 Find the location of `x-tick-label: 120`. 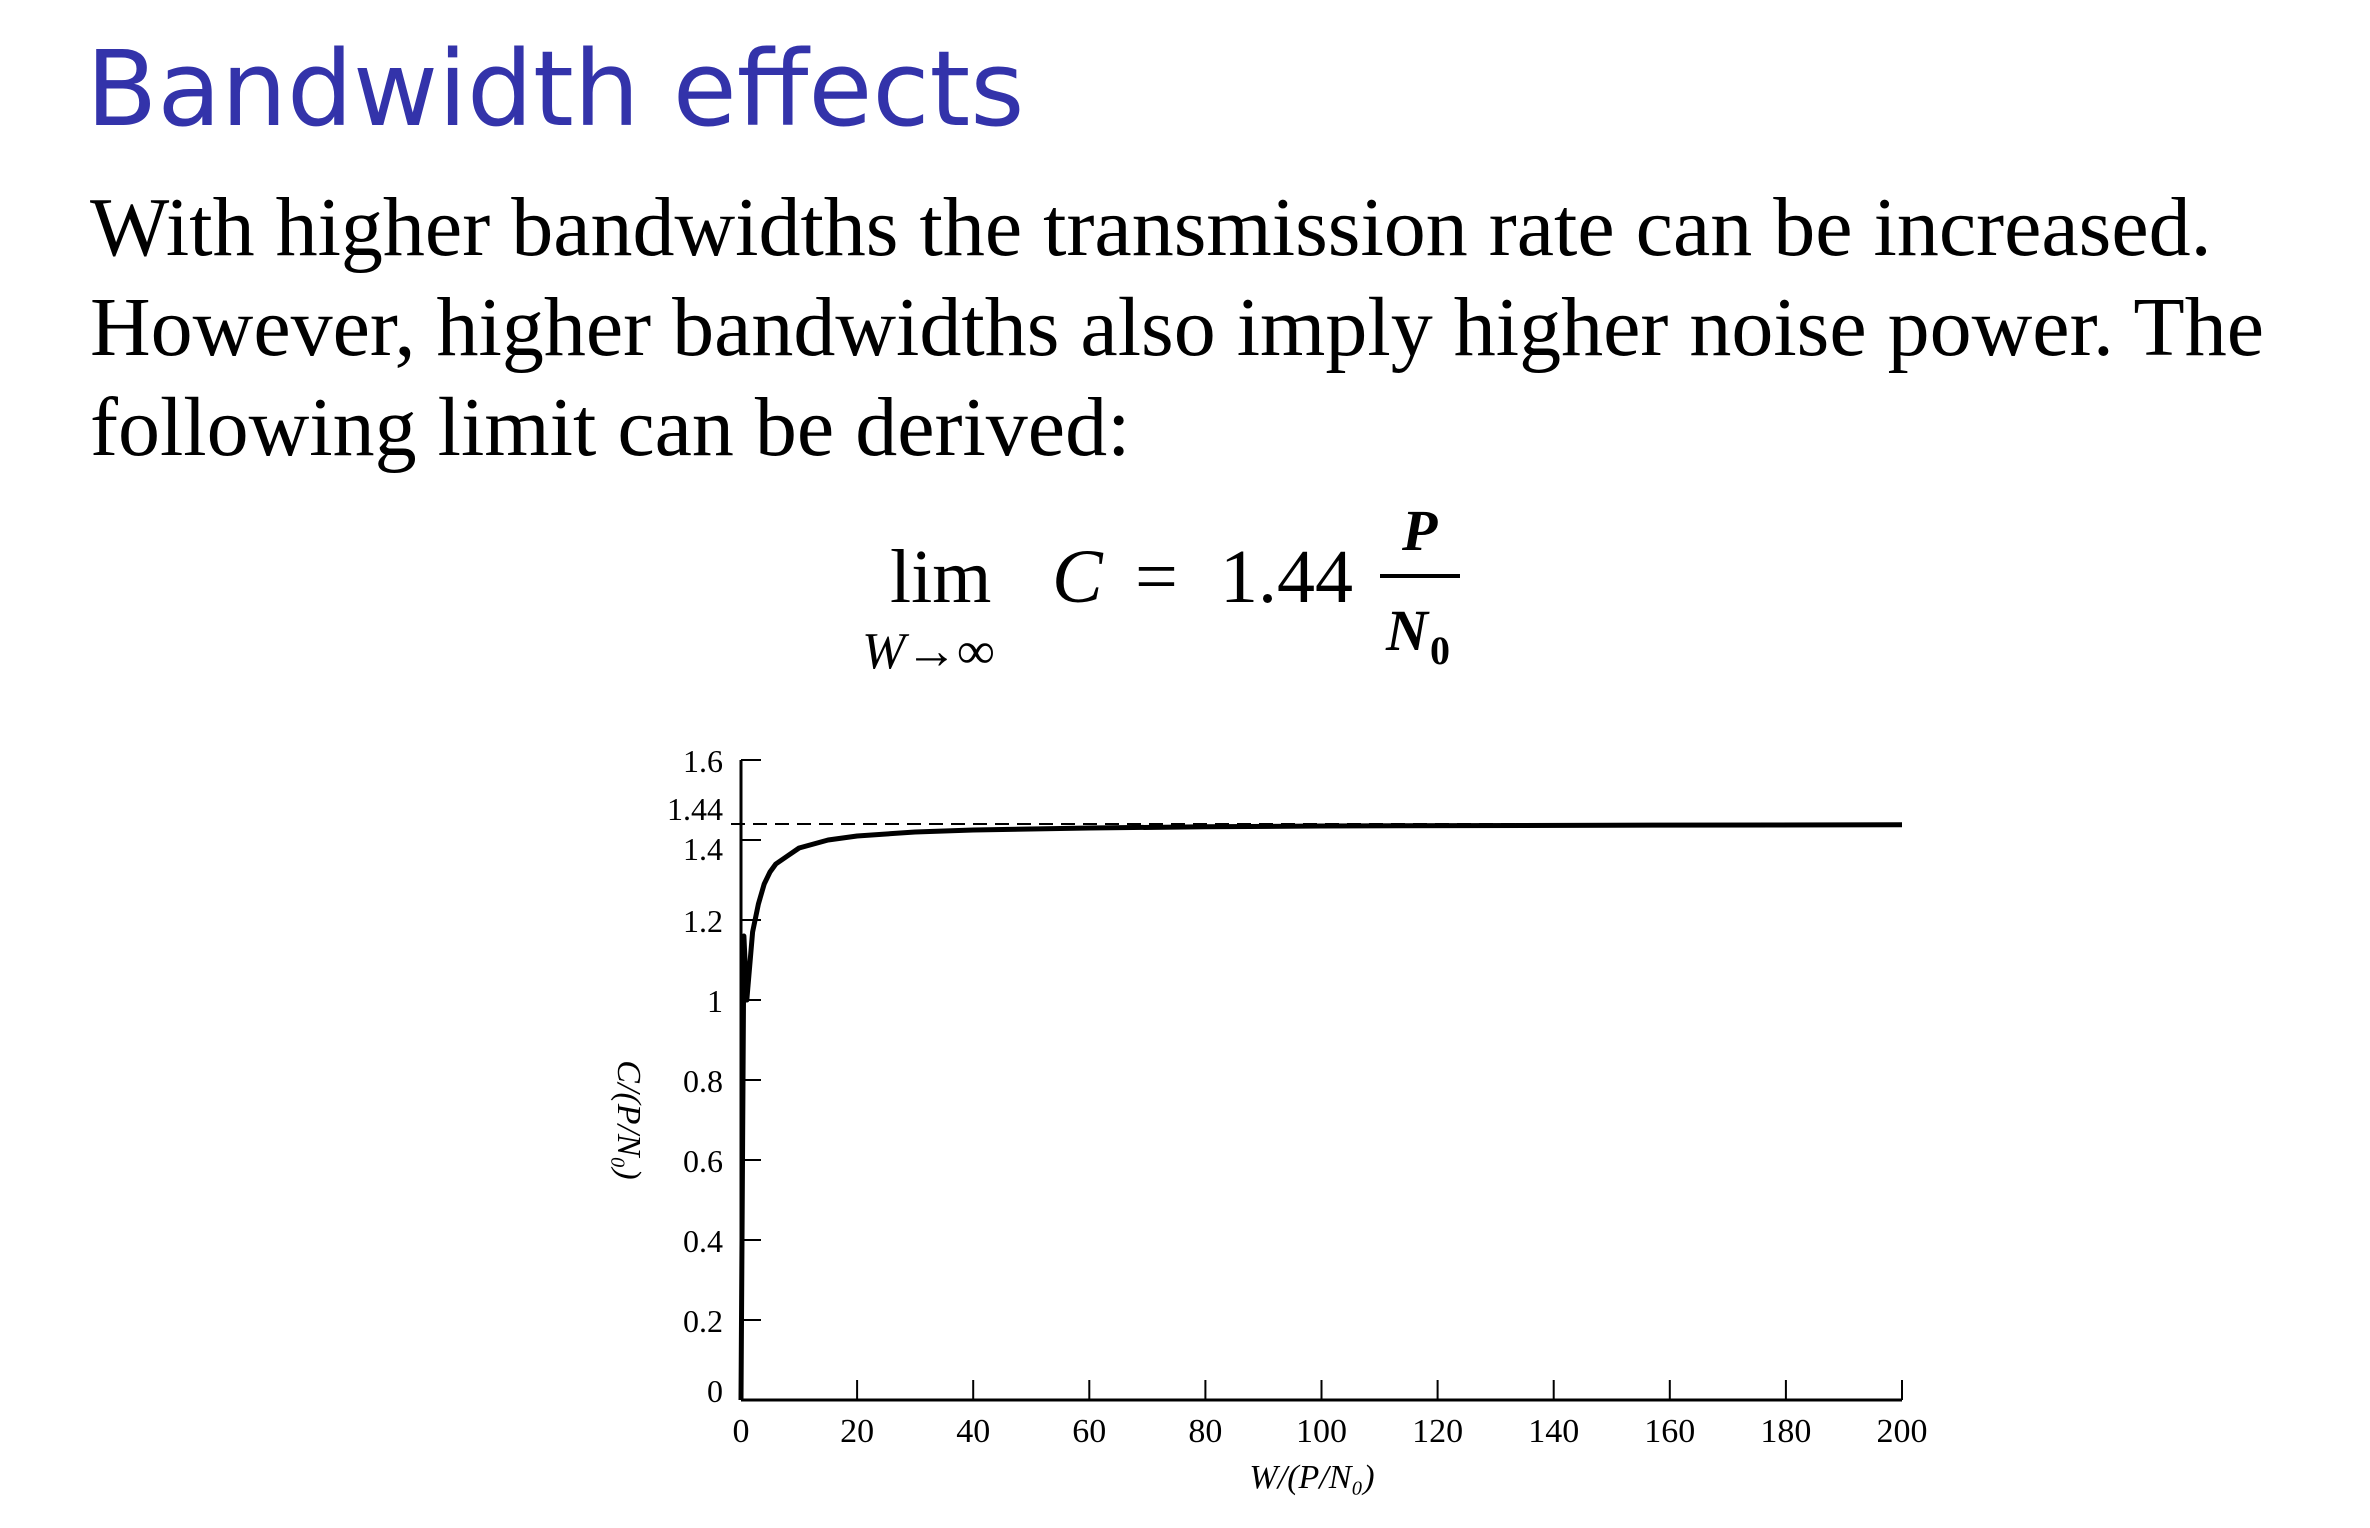

x-tick-label: 120 is located at coordinates (1437, 1431).